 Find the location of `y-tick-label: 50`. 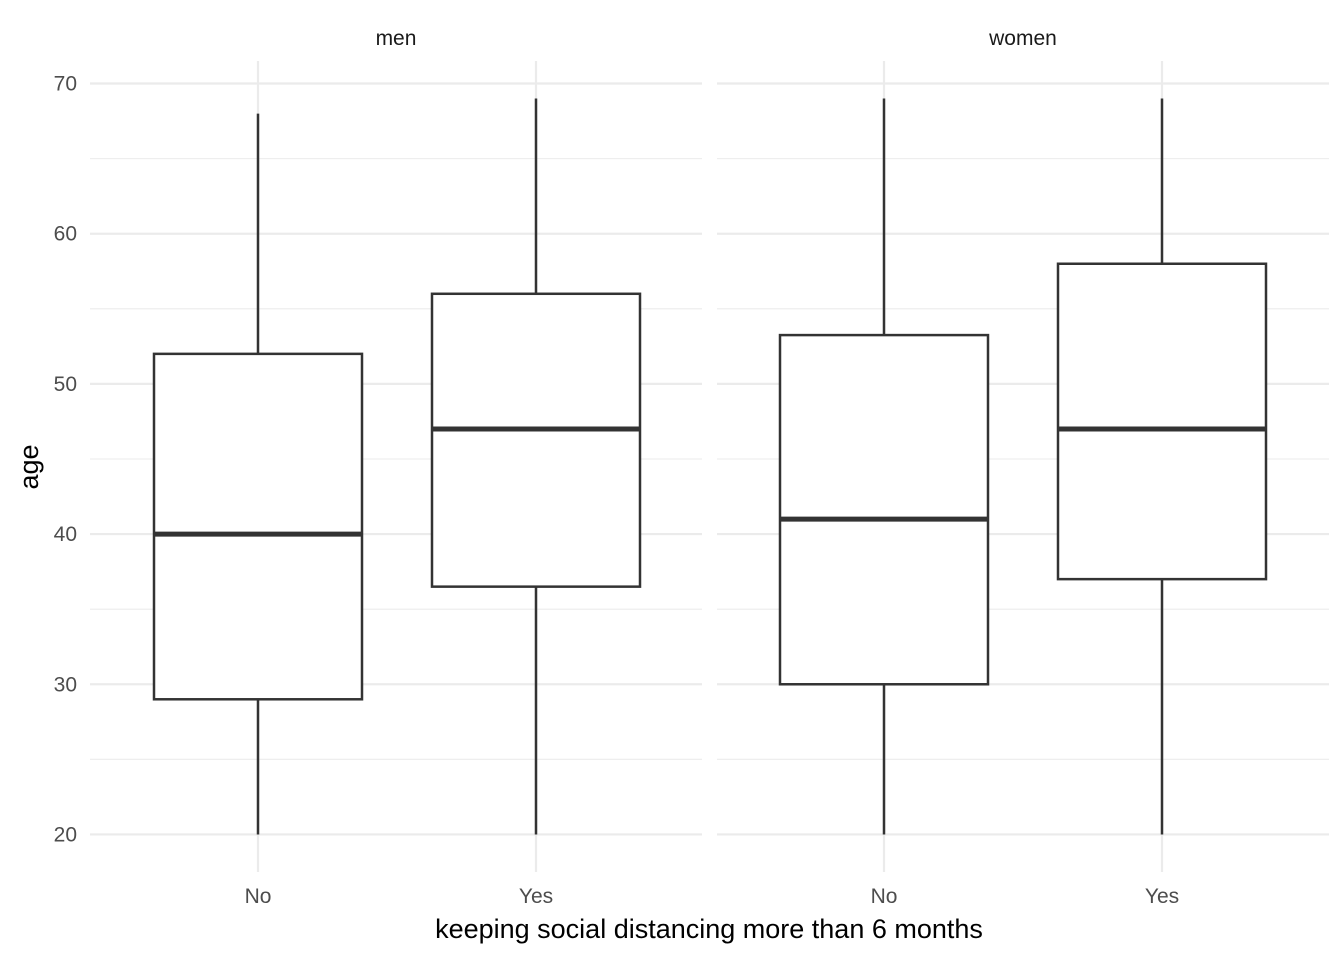

y-tick-label: 50 is located at coordinates (65, 384).